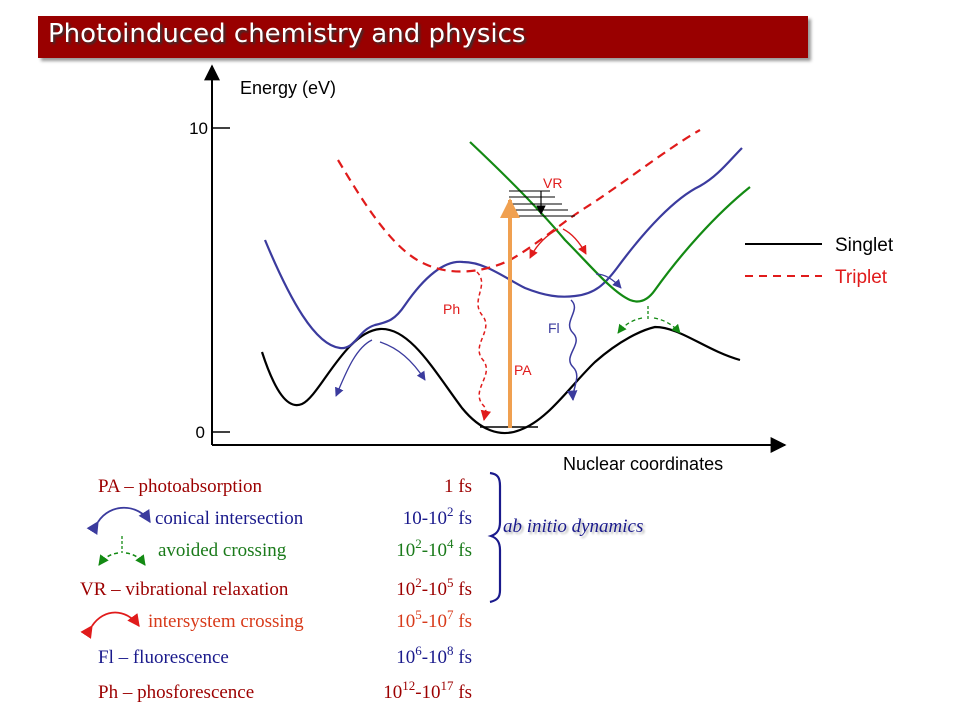 The height and width of the screenshot is (720, 960). What do you see at coordinates (630, 325) in the screenshot?
I see `avoided-arrow-left` at bounding box center [630, 325].